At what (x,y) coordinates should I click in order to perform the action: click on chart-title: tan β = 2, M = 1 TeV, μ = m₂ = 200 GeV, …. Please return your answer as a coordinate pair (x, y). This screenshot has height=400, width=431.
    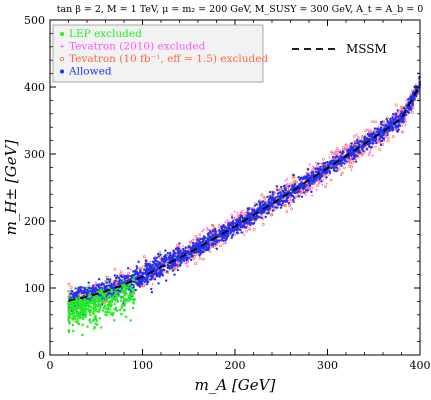
    Looking at the image, I should click on (240, 9).